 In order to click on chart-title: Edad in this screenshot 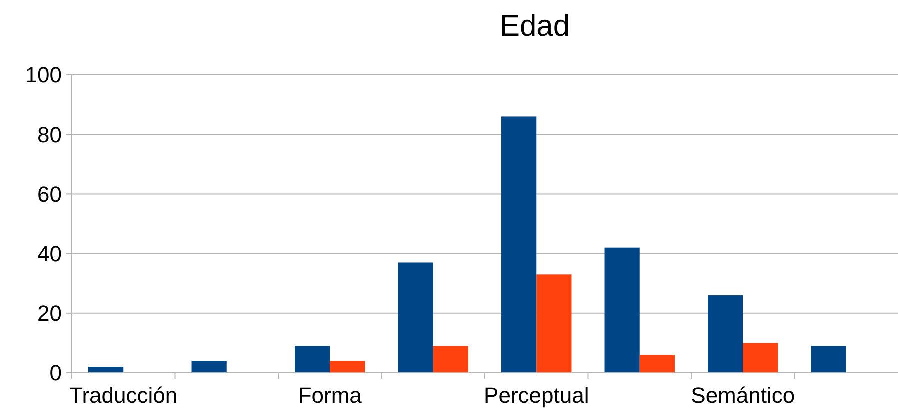, I will do `click(535, 26)`.